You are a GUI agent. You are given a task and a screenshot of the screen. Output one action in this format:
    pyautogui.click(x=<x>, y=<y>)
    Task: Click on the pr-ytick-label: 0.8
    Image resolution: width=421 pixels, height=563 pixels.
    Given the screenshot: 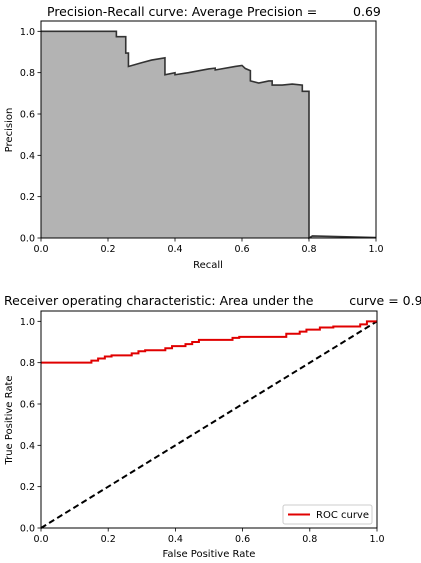 What is the action you would take?
    pyautogui.click(x=27, y=73)
    